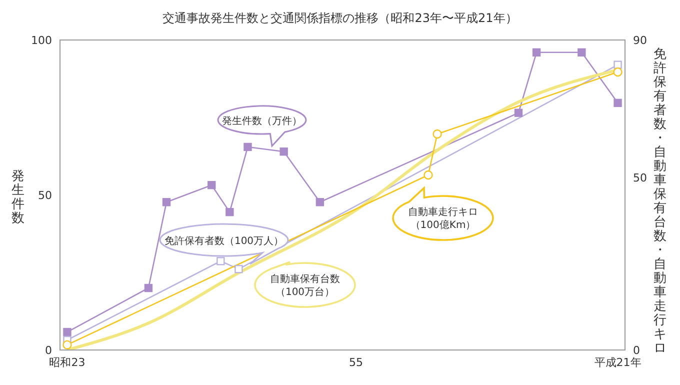  Describe the element at coordinates (340, 18) in the screenshot. I see `chart-title: 交通事故発生件数と交通関係指標の推移（昭和23年〜平成21年）` at that location.